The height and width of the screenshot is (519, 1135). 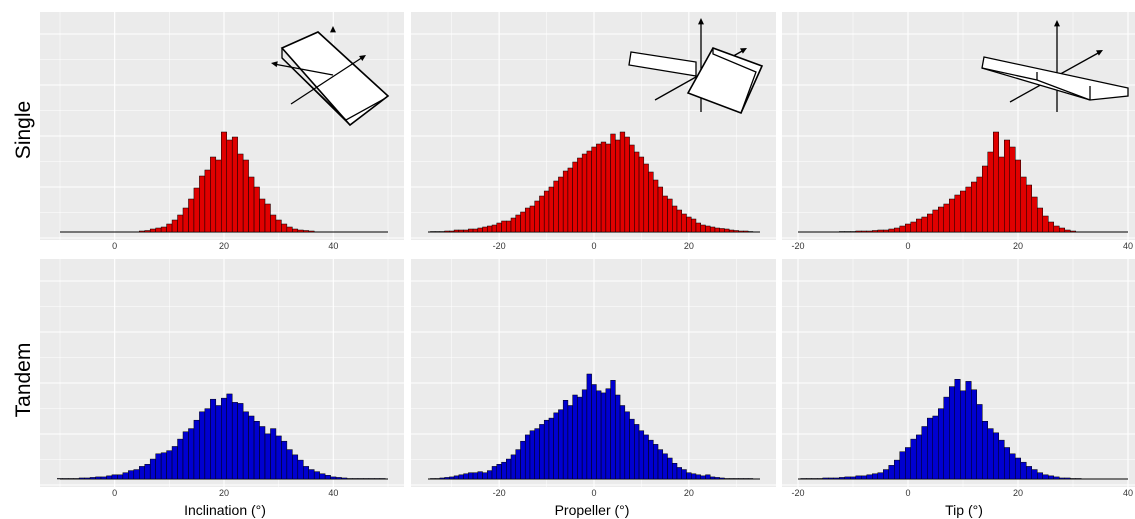 What do you see at coordinates (1128, 246) in the screenshot?
I see `x-tick-label: 40` at bounding box center [1128, 246].